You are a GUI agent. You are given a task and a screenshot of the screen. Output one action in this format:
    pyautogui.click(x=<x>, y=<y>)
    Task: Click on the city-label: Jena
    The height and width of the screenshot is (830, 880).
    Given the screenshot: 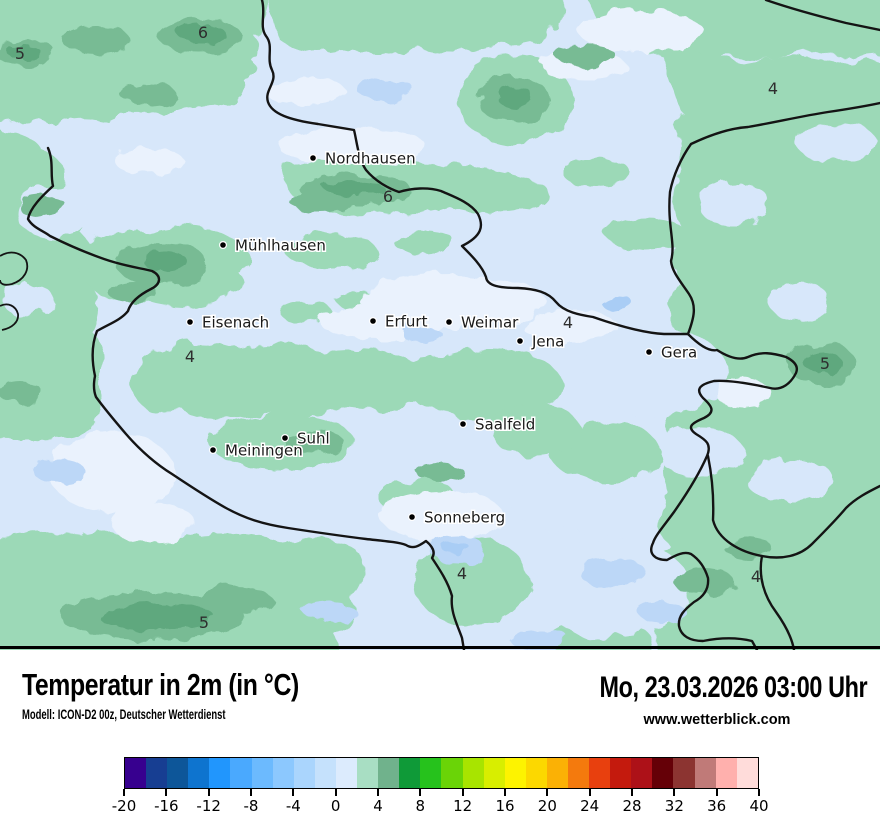 What is the action you would take?
    pyautogui.click(x=547, y=342)
    